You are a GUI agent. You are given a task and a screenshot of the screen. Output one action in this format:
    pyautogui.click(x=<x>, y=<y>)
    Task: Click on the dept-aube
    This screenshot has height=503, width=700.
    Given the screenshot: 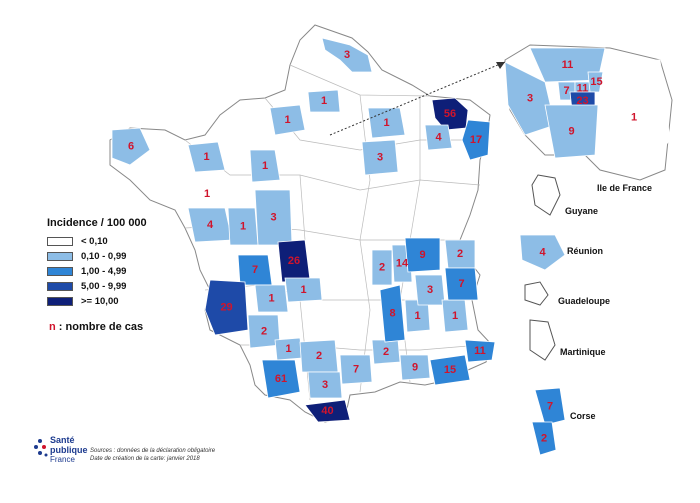 What is the action you would take?
    pyautogui.click(x=380, y=157)
    